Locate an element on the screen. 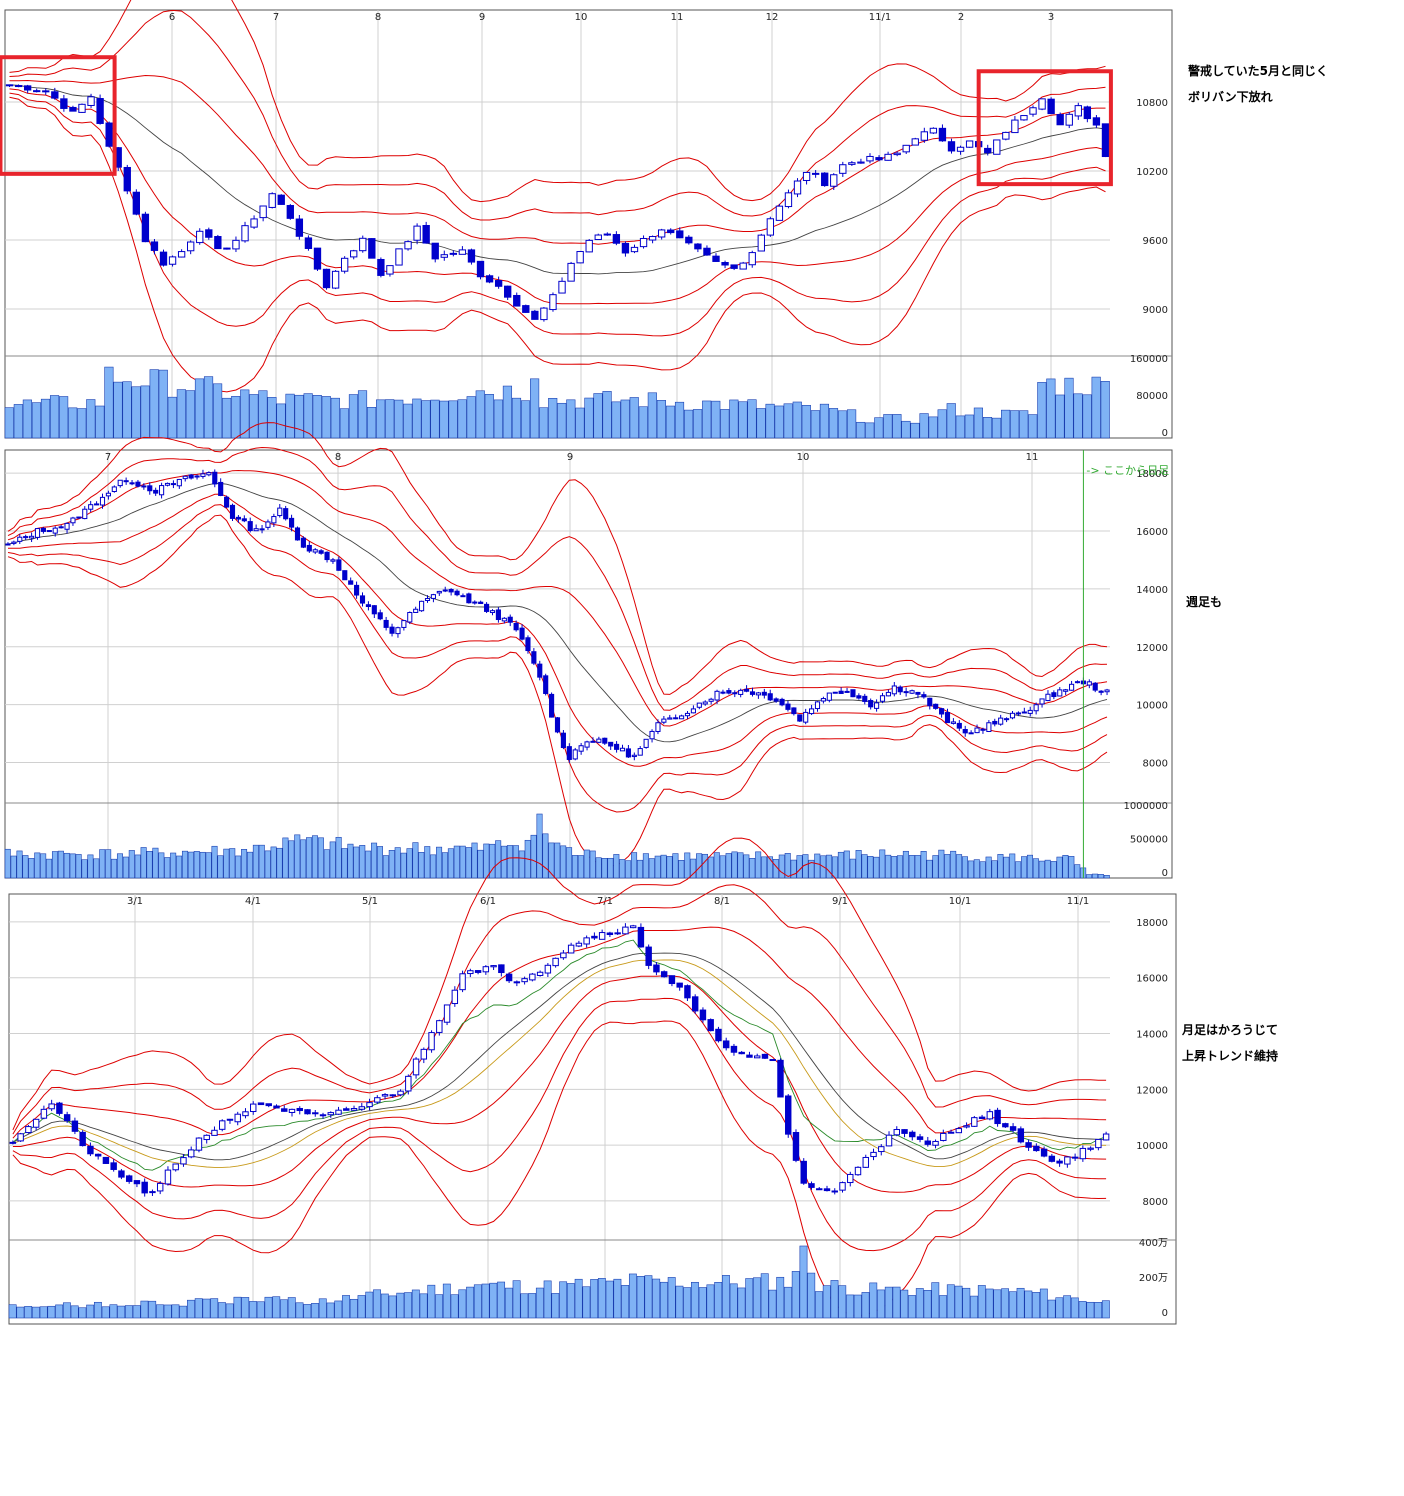  x-tick-label: 10 is located at coordinates (581, 17).